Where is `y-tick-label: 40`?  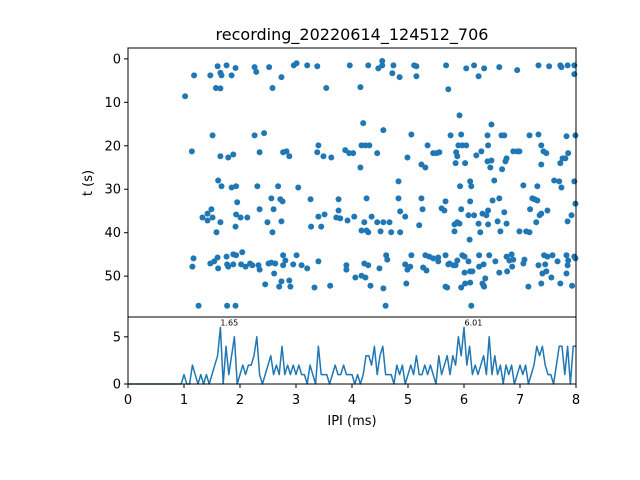 y-tick-label: 40 is located at coordinates (112, 233).